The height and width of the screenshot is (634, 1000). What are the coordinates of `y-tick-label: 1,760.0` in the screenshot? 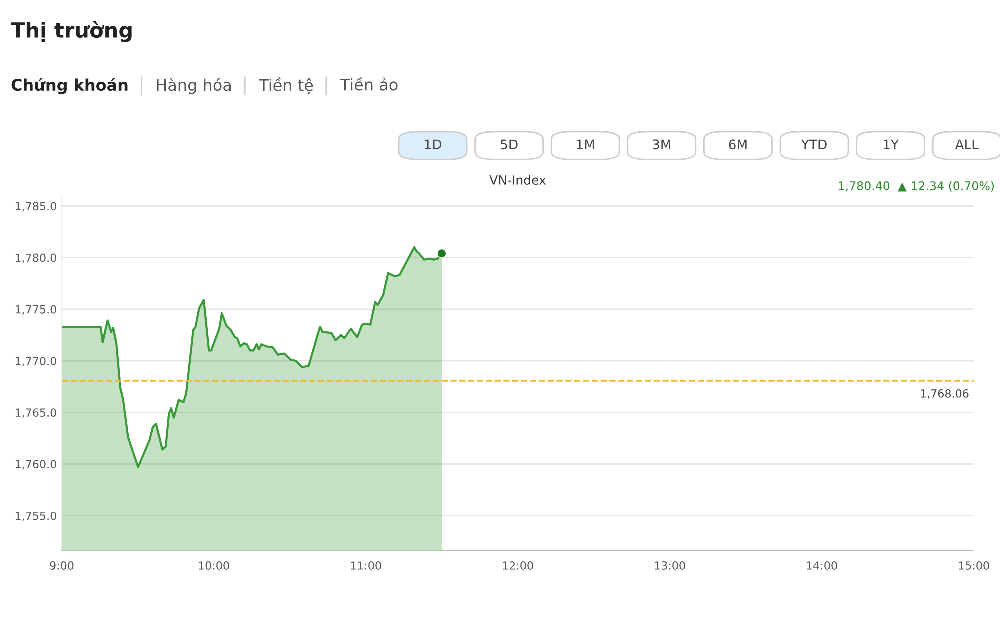 It's located at (36, 465).